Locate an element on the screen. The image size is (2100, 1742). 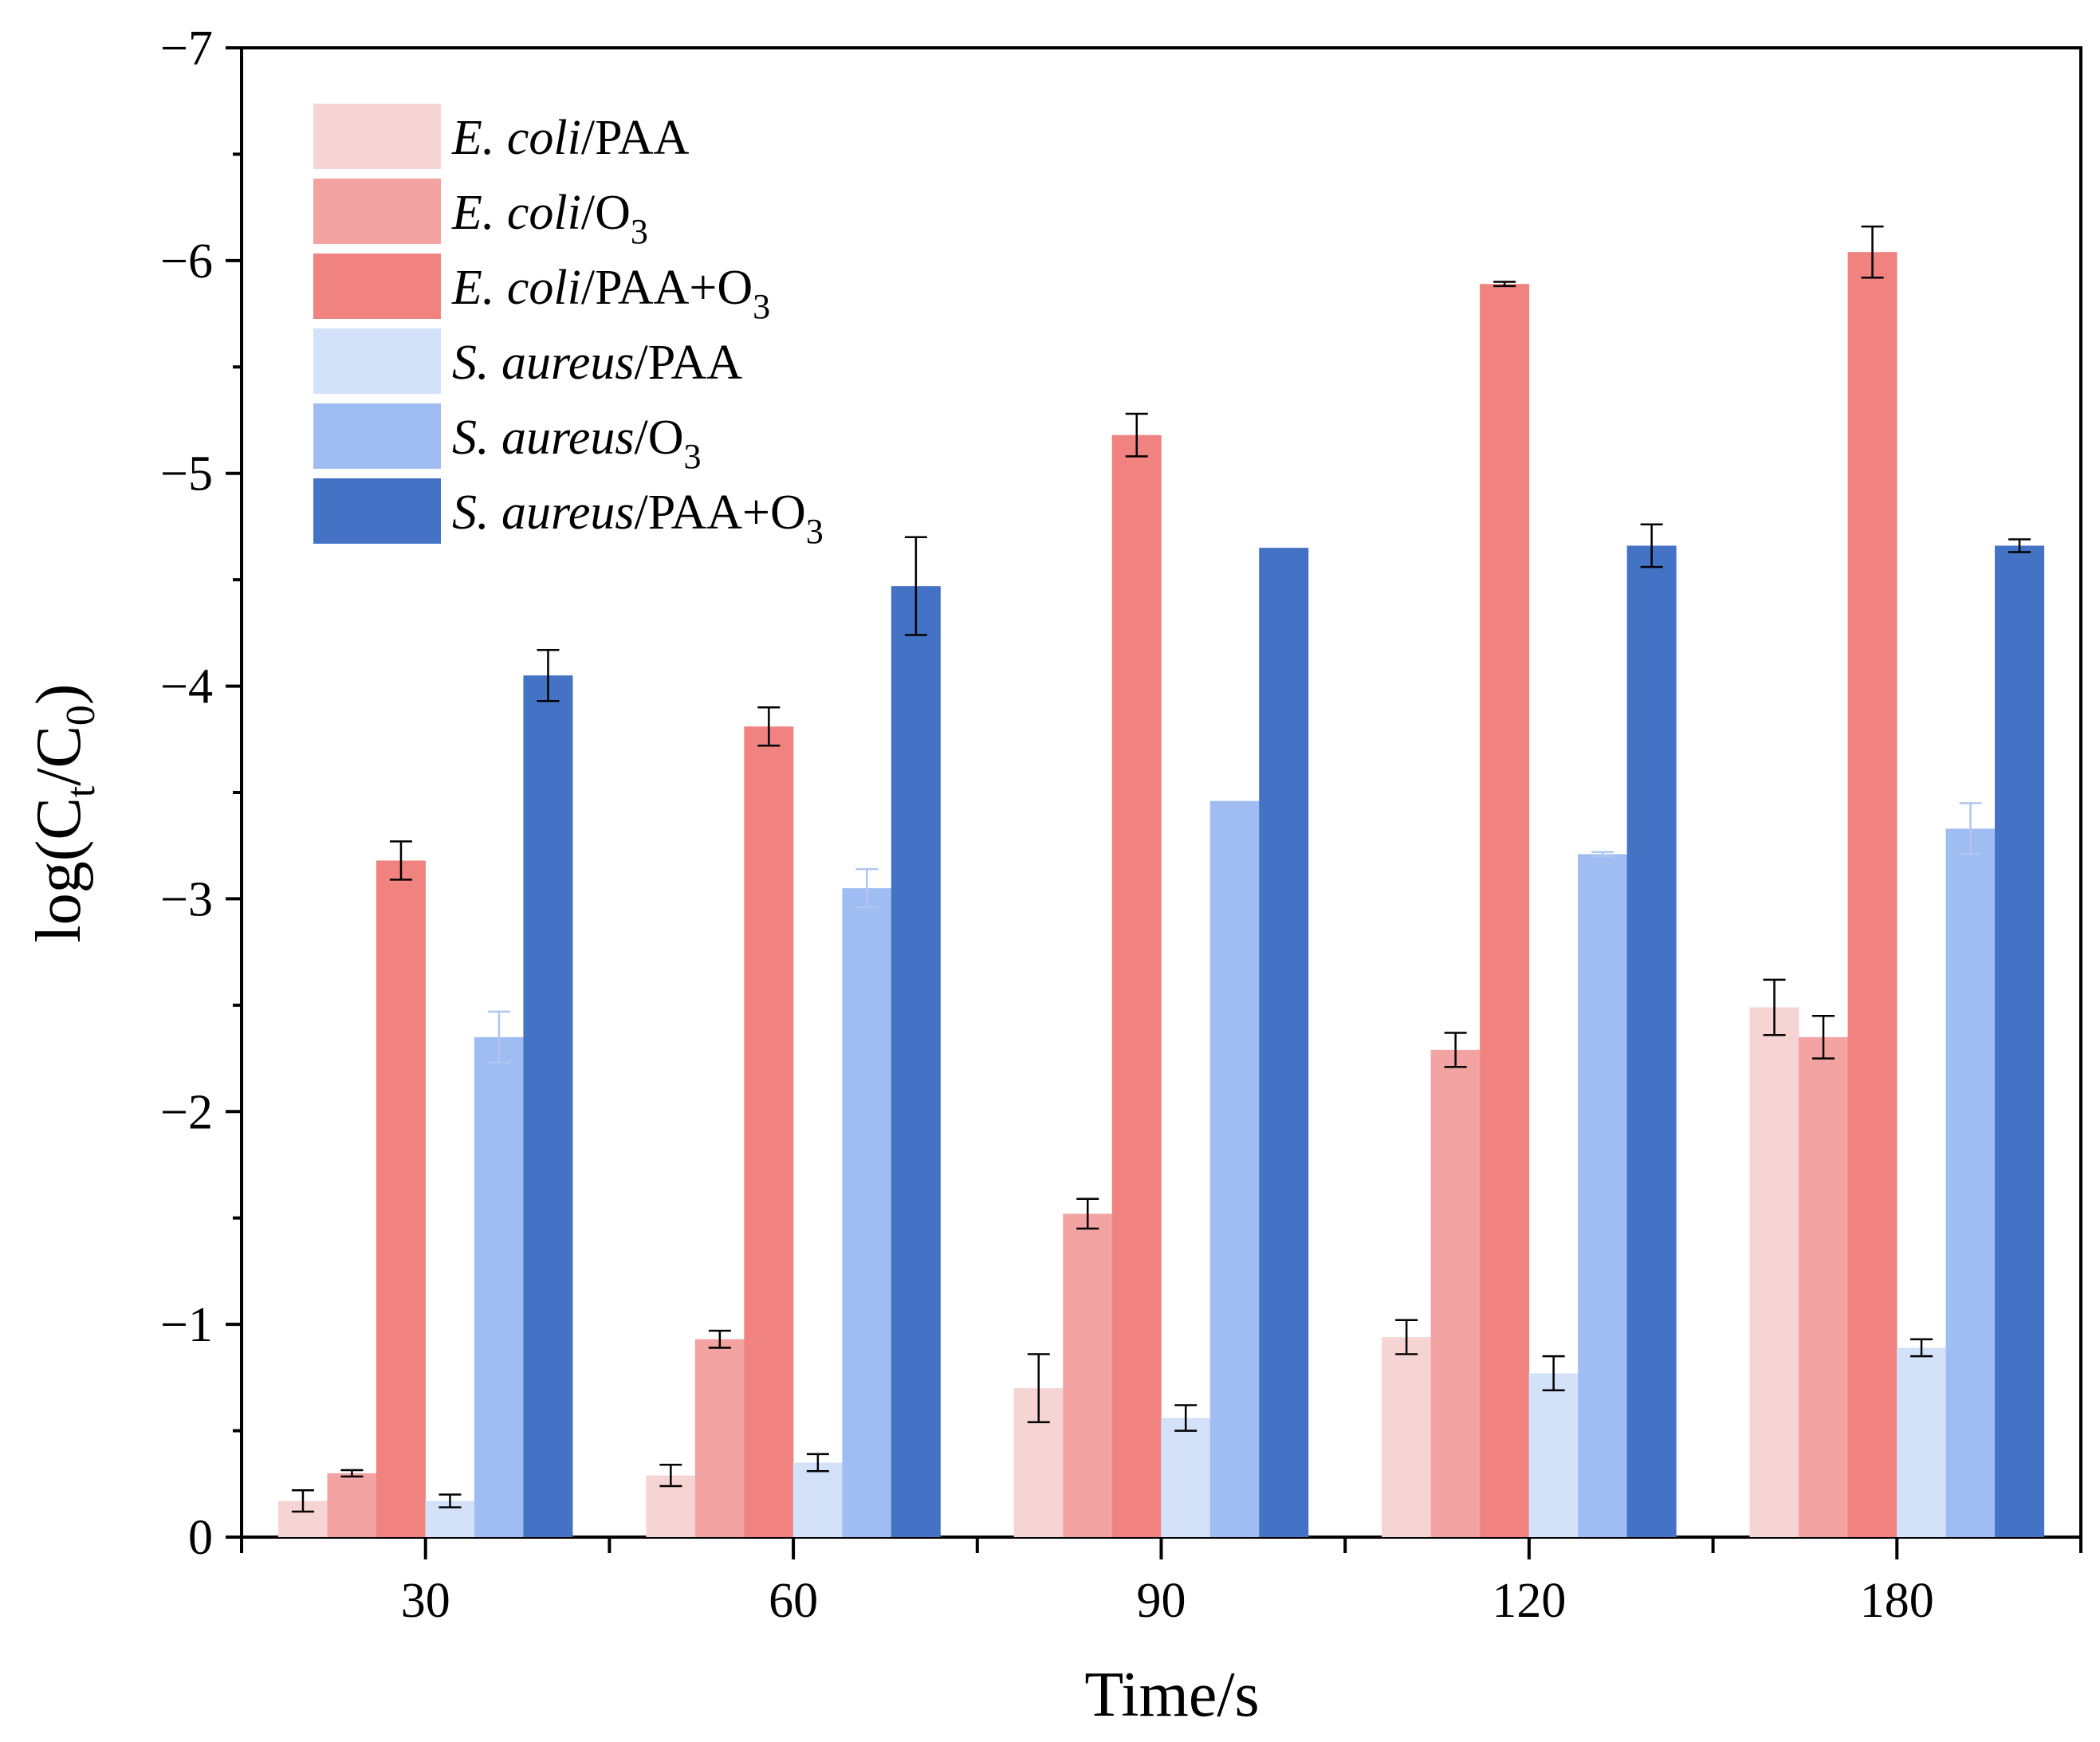
y-tick-label: −1 is located at coordinates (186, 1325).